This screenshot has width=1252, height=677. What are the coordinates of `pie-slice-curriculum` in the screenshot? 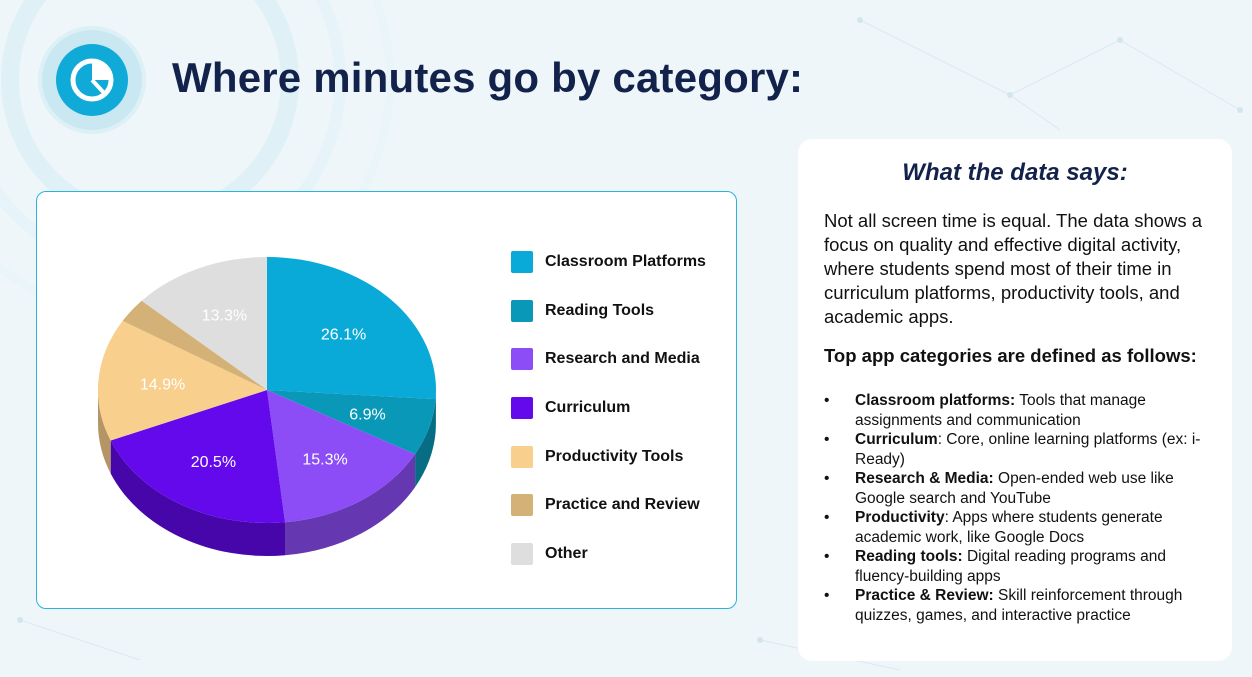 It's located at (198, 456).